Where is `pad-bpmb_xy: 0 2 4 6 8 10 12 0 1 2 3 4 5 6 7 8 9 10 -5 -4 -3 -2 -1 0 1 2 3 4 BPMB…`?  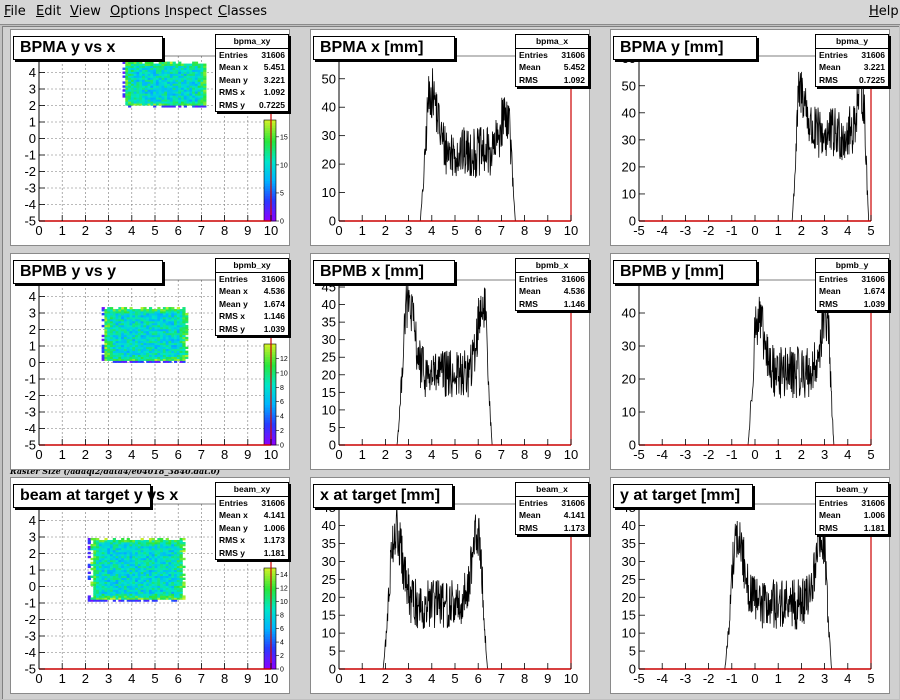
pad-bpmb_xy: 0 2 4 6 8 10 12 0 1 2 3 4 5 6 7 8 9 10 -5 -4 -3 -2 -1 0 1 2 3 4 BPMB… is located at coordinates (150, 361).